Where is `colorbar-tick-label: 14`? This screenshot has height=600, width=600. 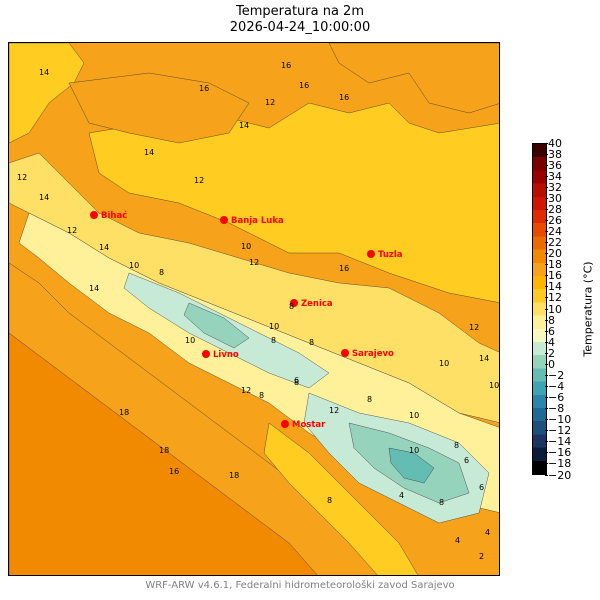 colorbar-tick-label: 14 is located at coordinates (553, 287).